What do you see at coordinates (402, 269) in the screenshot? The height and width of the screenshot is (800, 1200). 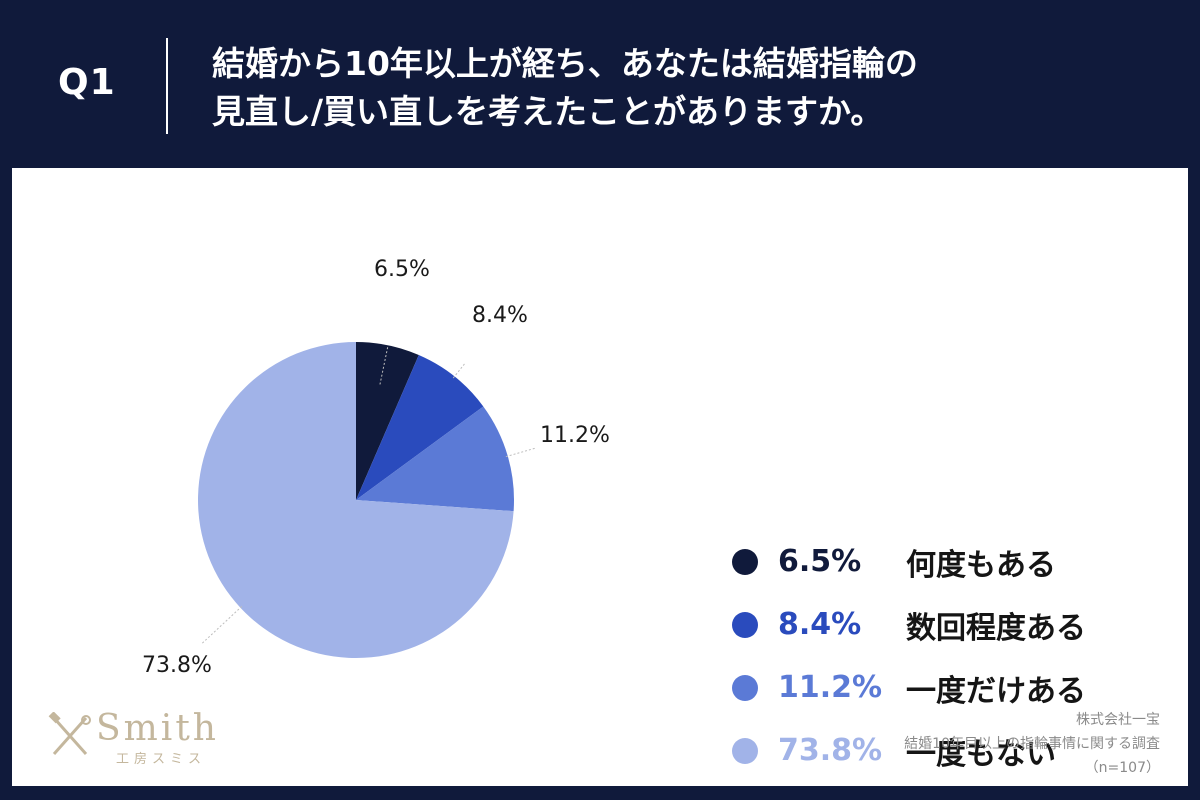 I see `data-label: 6.5%` at bounding box center [402, 269].